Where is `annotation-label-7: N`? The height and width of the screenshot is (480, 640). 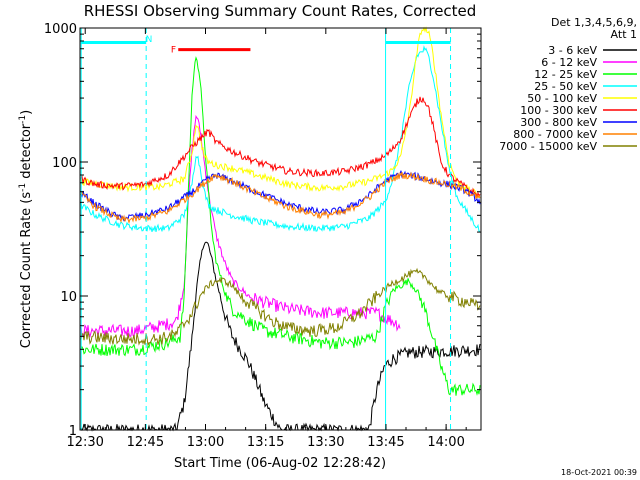 annotation-label-7: N is located at coordinates (149, 40).